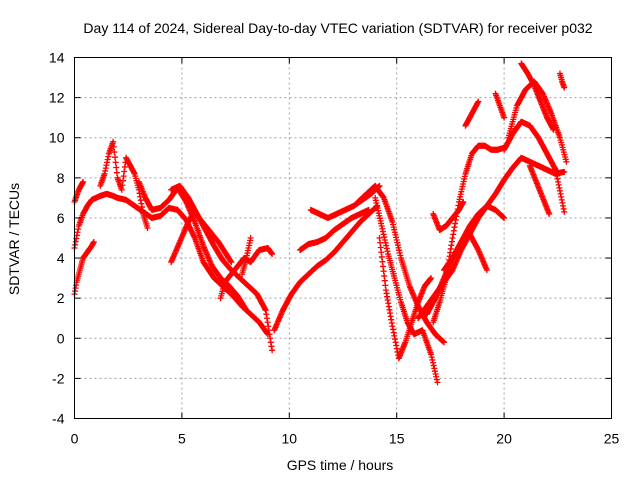 This screenshot has width=640, height=480. What do you see at coordinates (57, 98) in the screenshot?
I see `y-tick-label: 12` at bounding box center [57, 98].